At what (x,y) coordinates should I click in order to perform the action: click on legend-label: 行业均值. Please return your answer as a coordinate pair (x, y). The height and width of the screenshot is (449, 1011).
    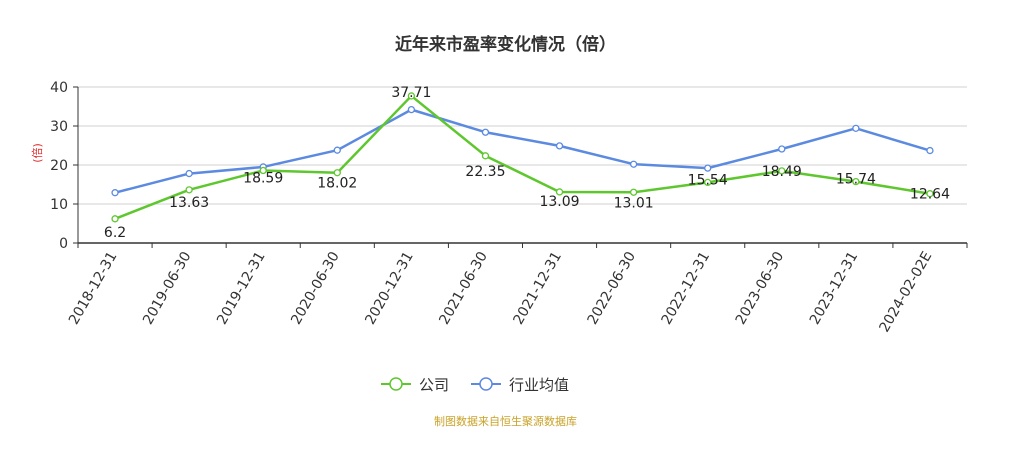
    Looking at the image, I should click on (539, 385).